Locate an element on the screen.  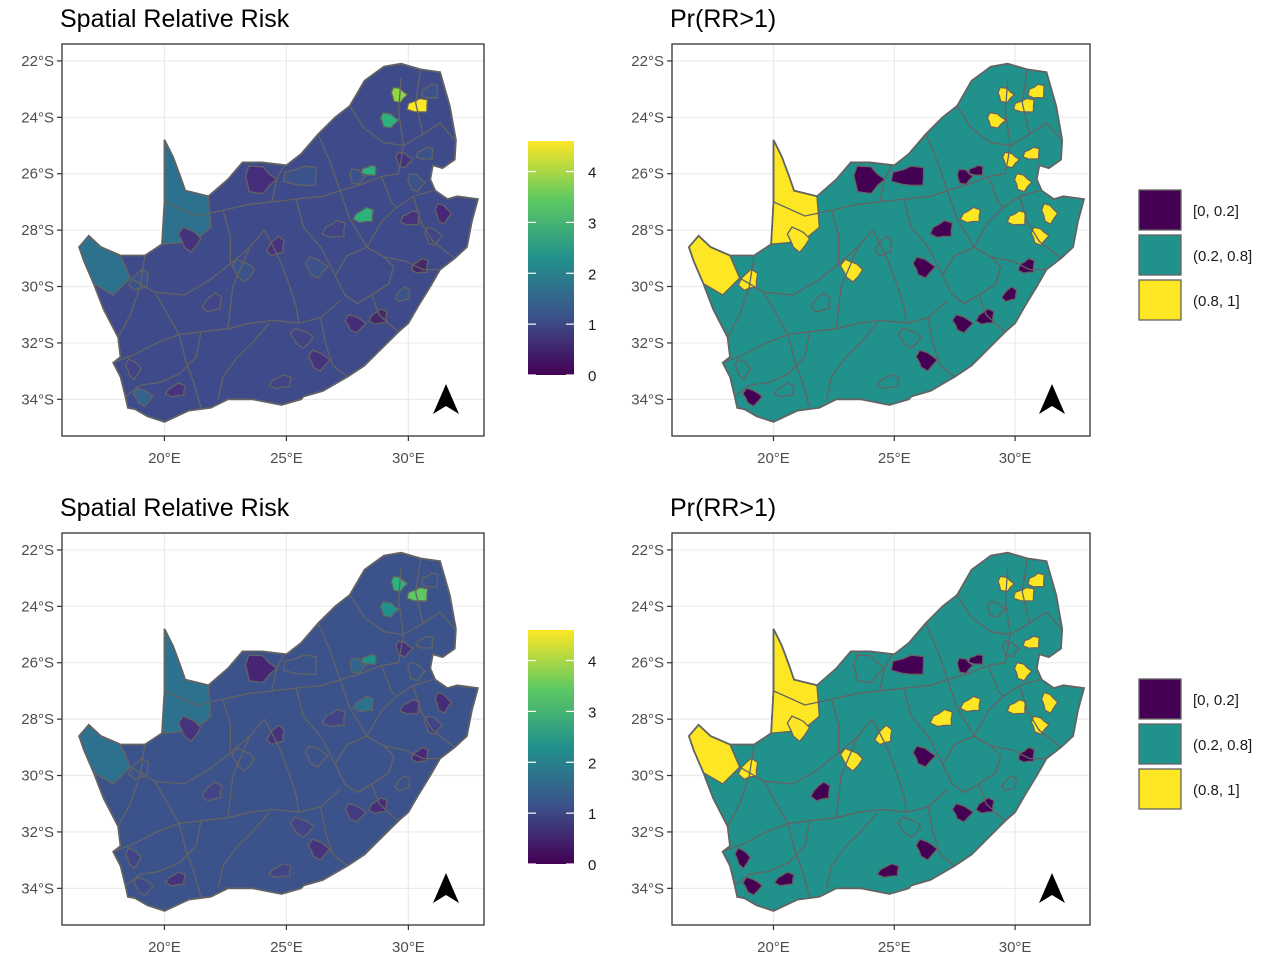
lat-tick-label: 30°S is located at coordinates (647, 776).